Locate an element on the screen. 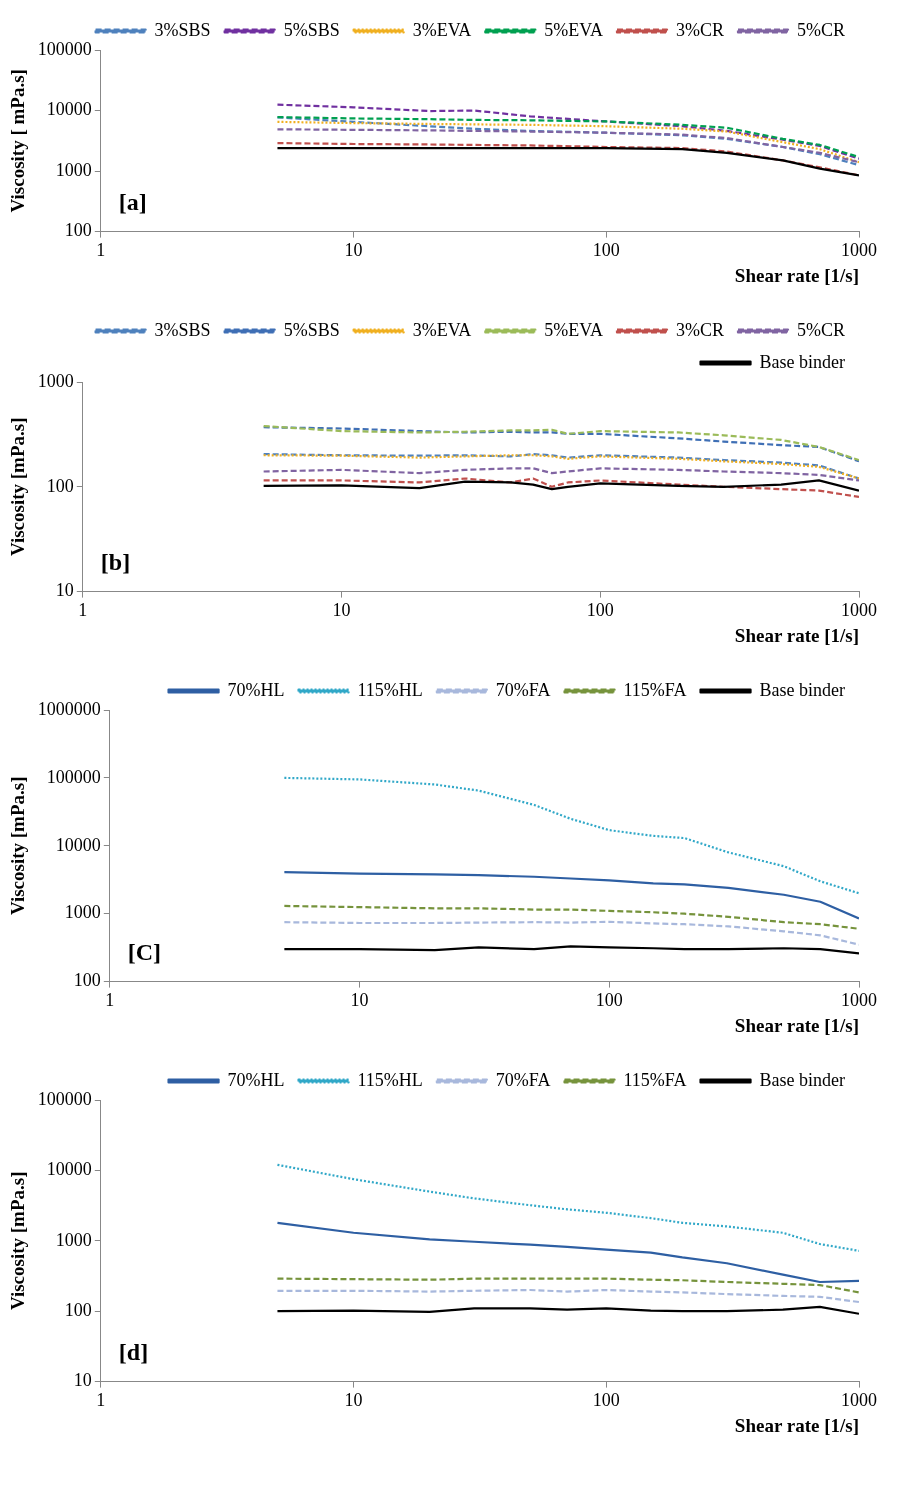 This screenshot has height=1506, width=899. y-tick-label: 1000000 is located at coordinates (69, 708).